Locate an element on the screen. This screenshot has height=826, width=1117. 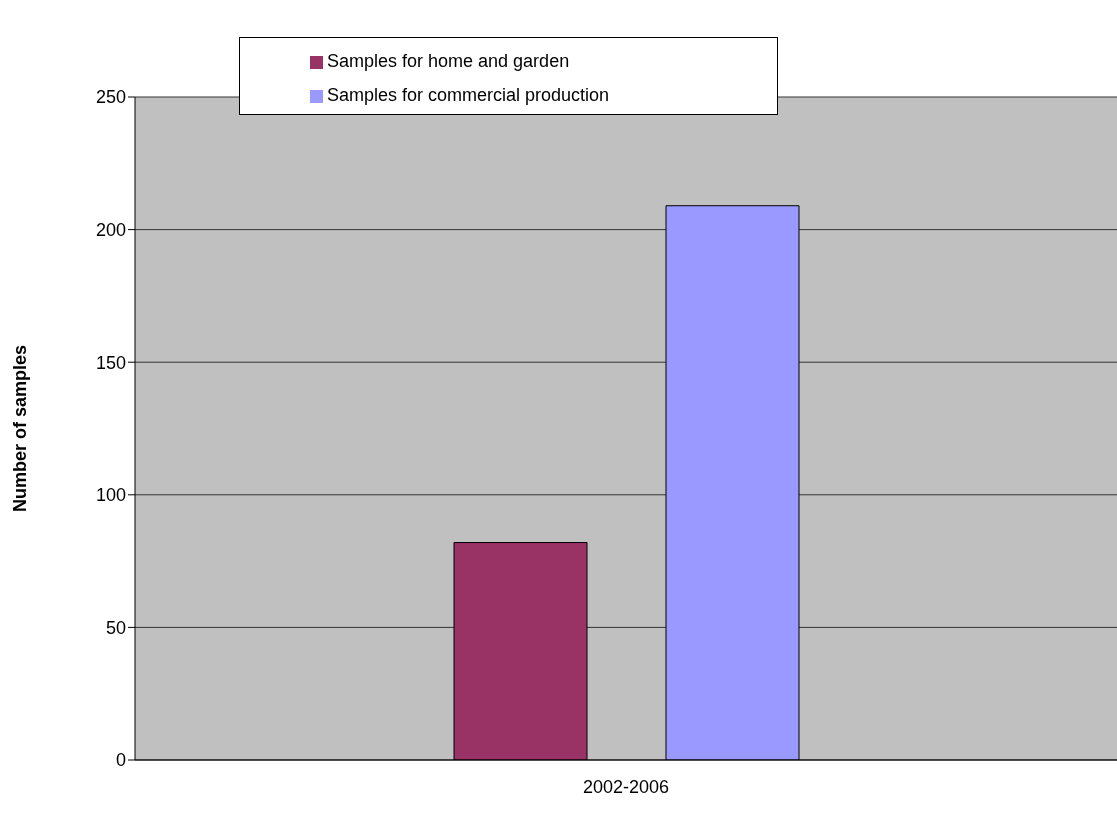
y-tick-label: 150 is located at coordinates (110, 362).